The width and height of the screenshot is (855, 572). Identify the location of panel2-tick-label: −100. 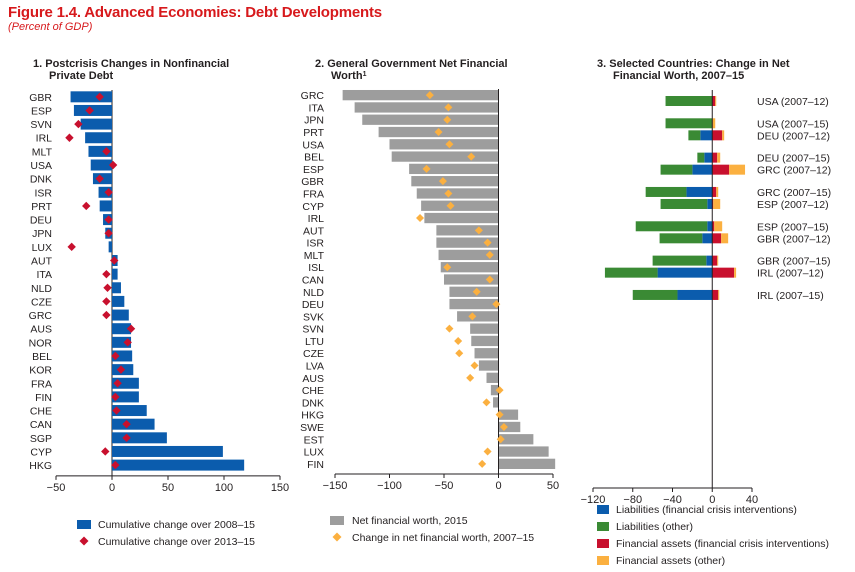
(389, 486).